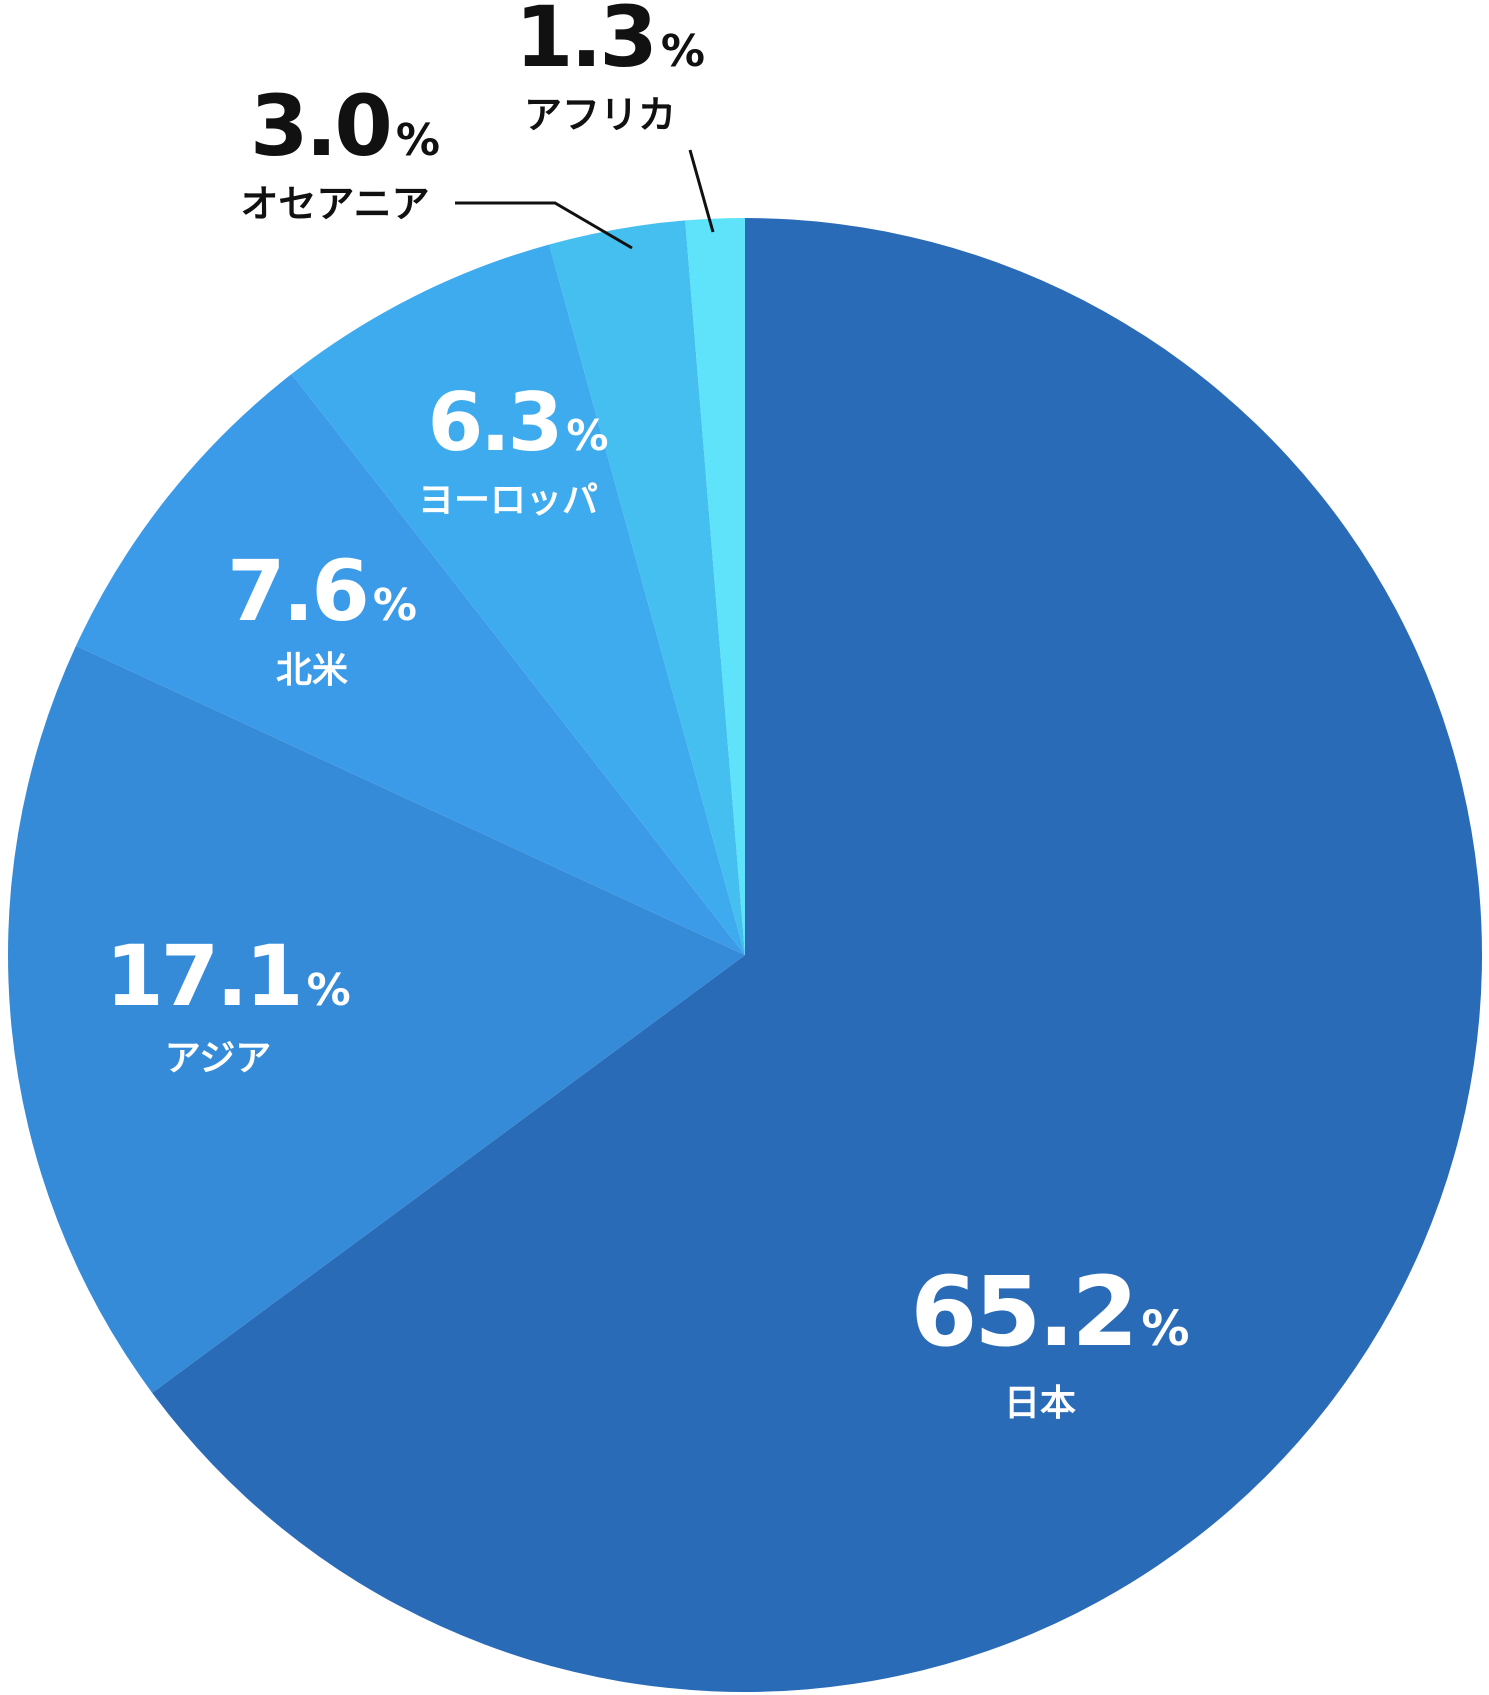 This screenshot has width=1489, height=1695. Describe the element at coordinates (508, 500) in the screenshot. I see `slice-name-label-4: ヨーロッパ` at that location.